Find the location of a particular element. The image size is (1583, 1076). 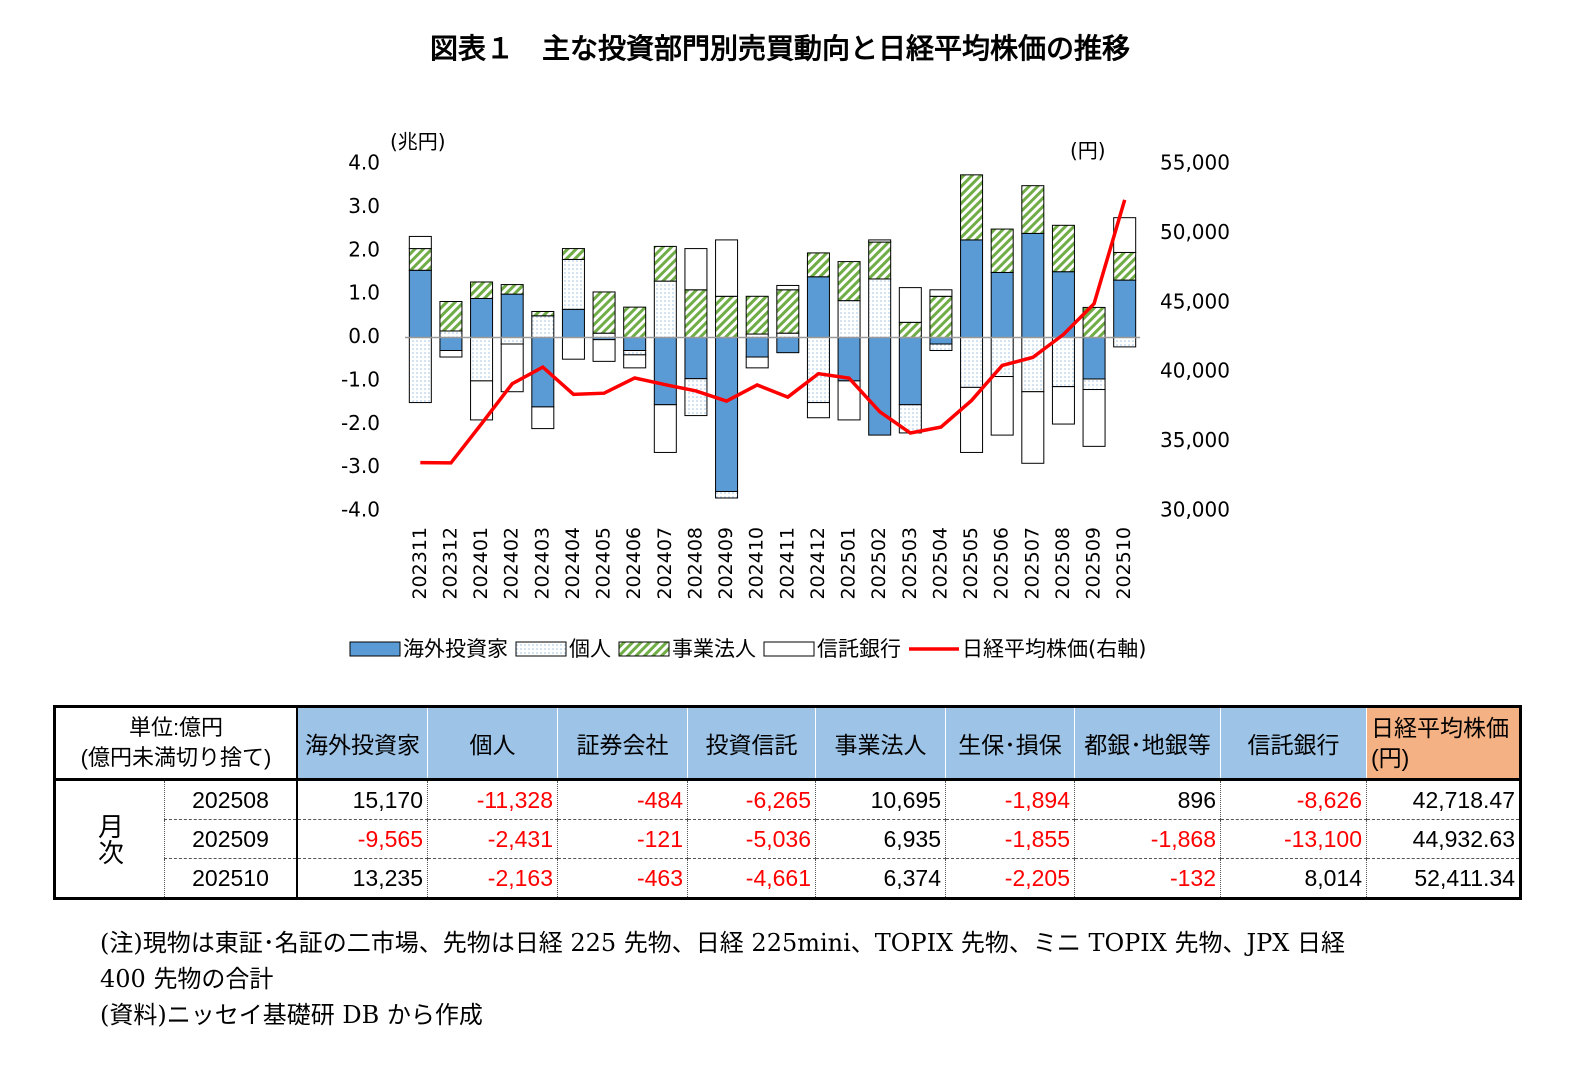

table-cell: 52,411.34 is located at coordinates (1443, 878).